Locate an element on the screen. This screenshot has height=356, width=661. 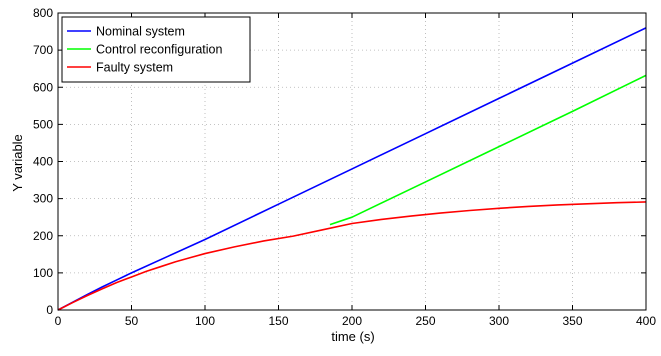
y-tick-label: 200 is located at coordinates (43, 236).